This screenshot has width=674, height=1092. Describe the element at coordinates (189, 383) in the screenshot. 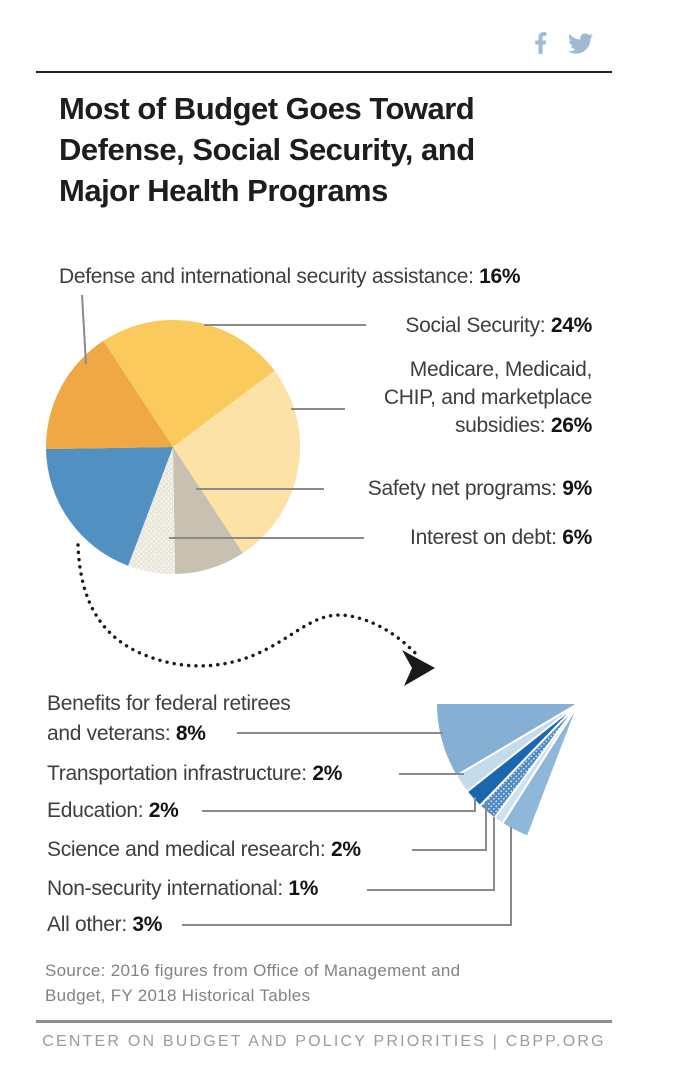

I see `pie-slice-social-security` at that location.